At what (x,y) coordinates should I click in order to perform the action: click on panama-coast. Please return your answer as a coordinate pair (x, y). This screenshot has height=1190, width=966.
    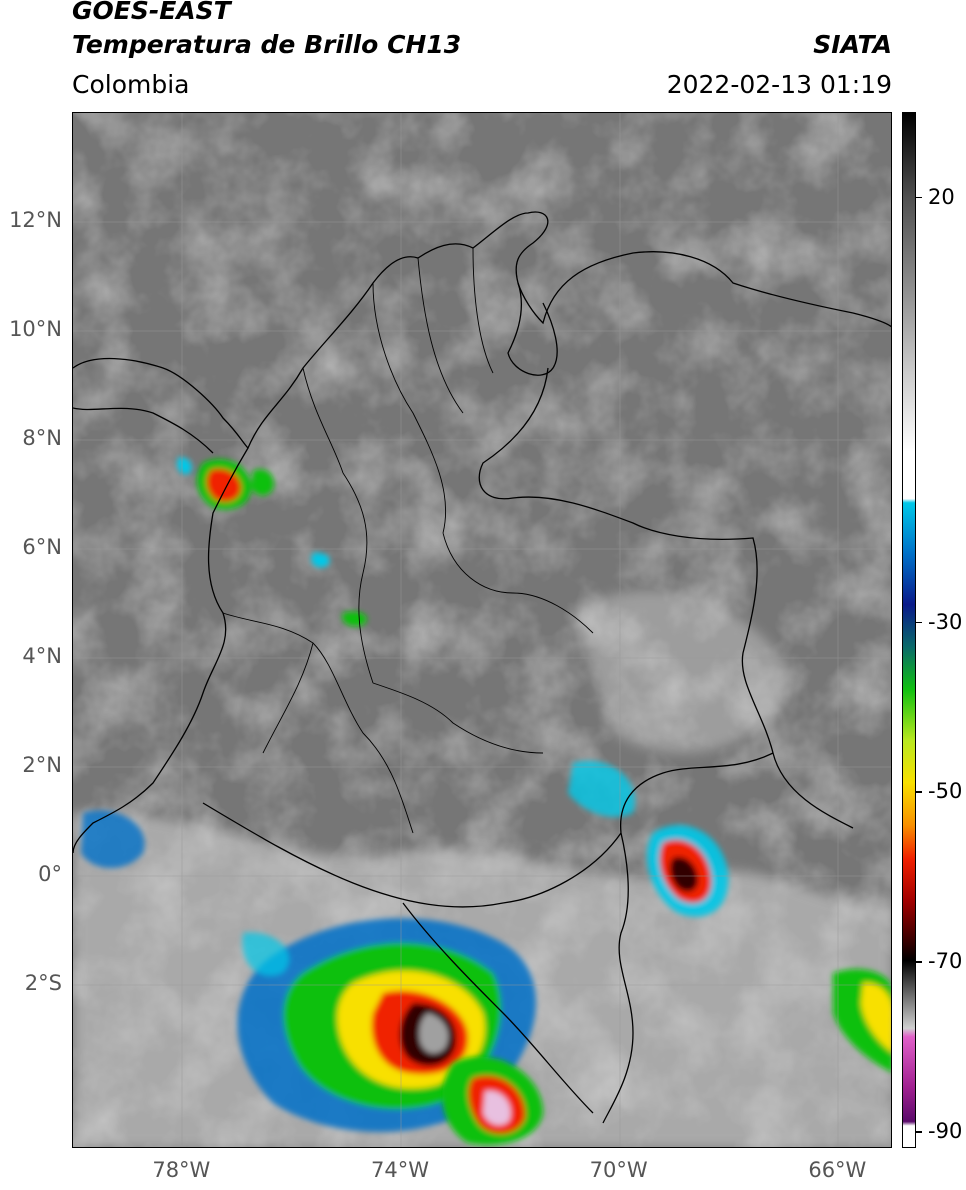
    Looking at the image, I should click on (143, 430).